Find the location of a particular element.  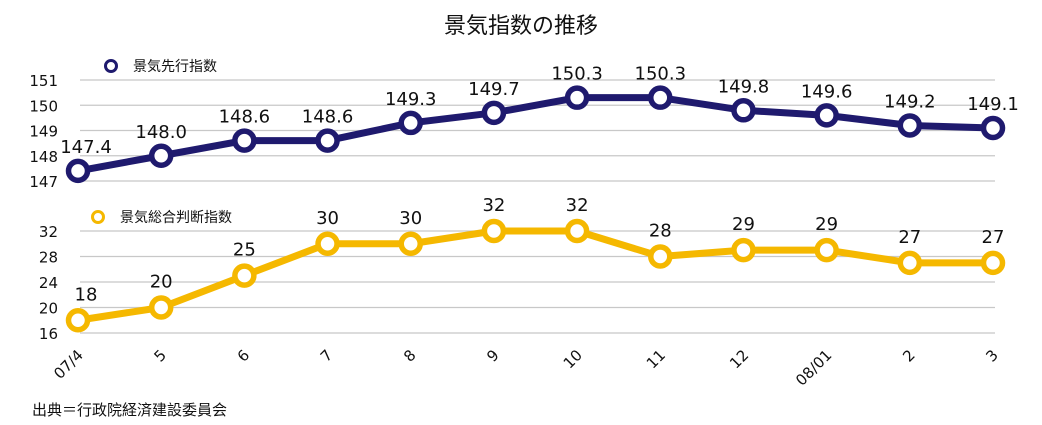

y-tick-label: 150 is located at coordinates (43, 106).